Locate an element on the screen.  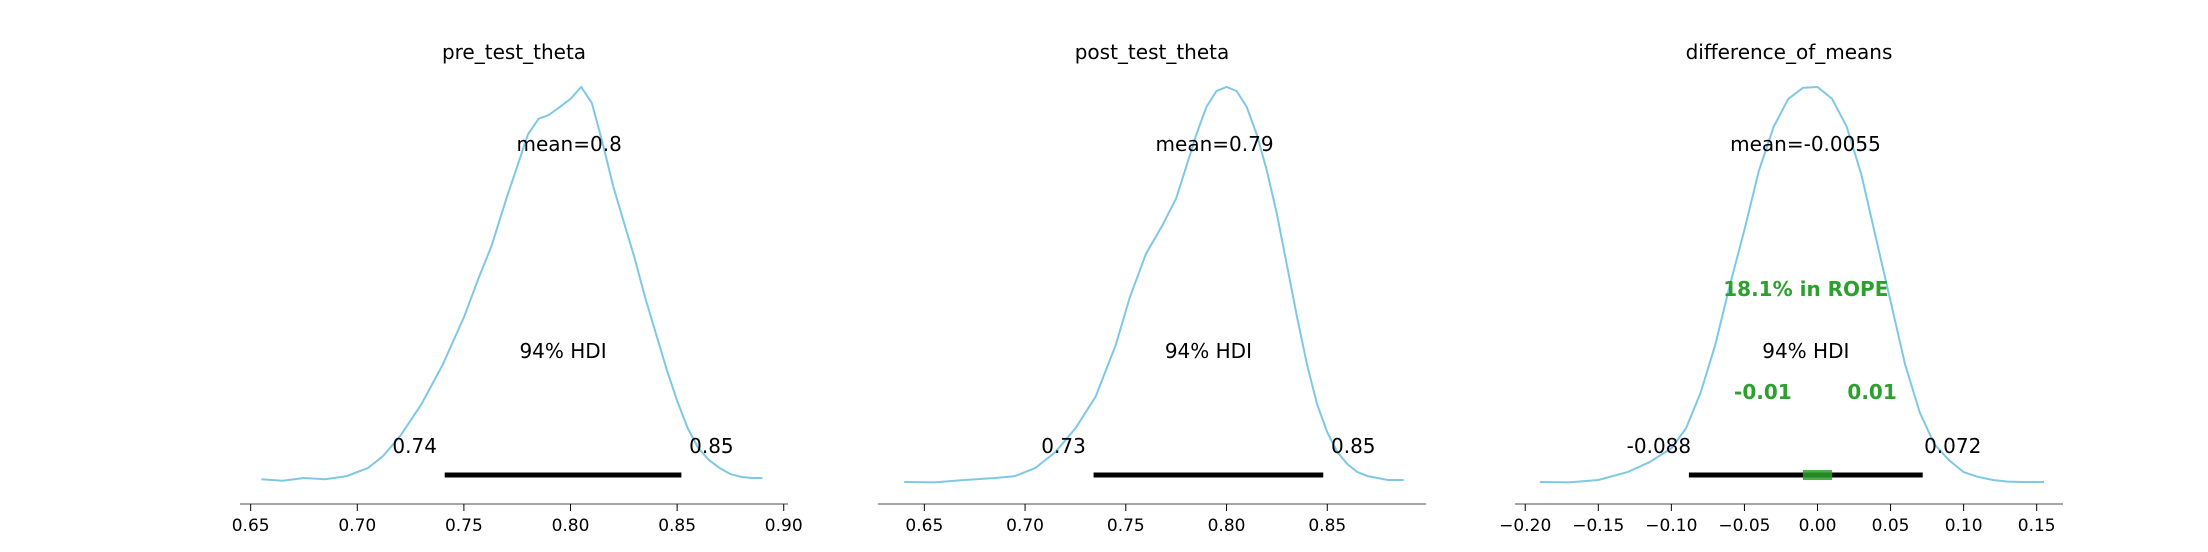
mean-label: mean=-0.0055 is located at coordinates (1805, 144).